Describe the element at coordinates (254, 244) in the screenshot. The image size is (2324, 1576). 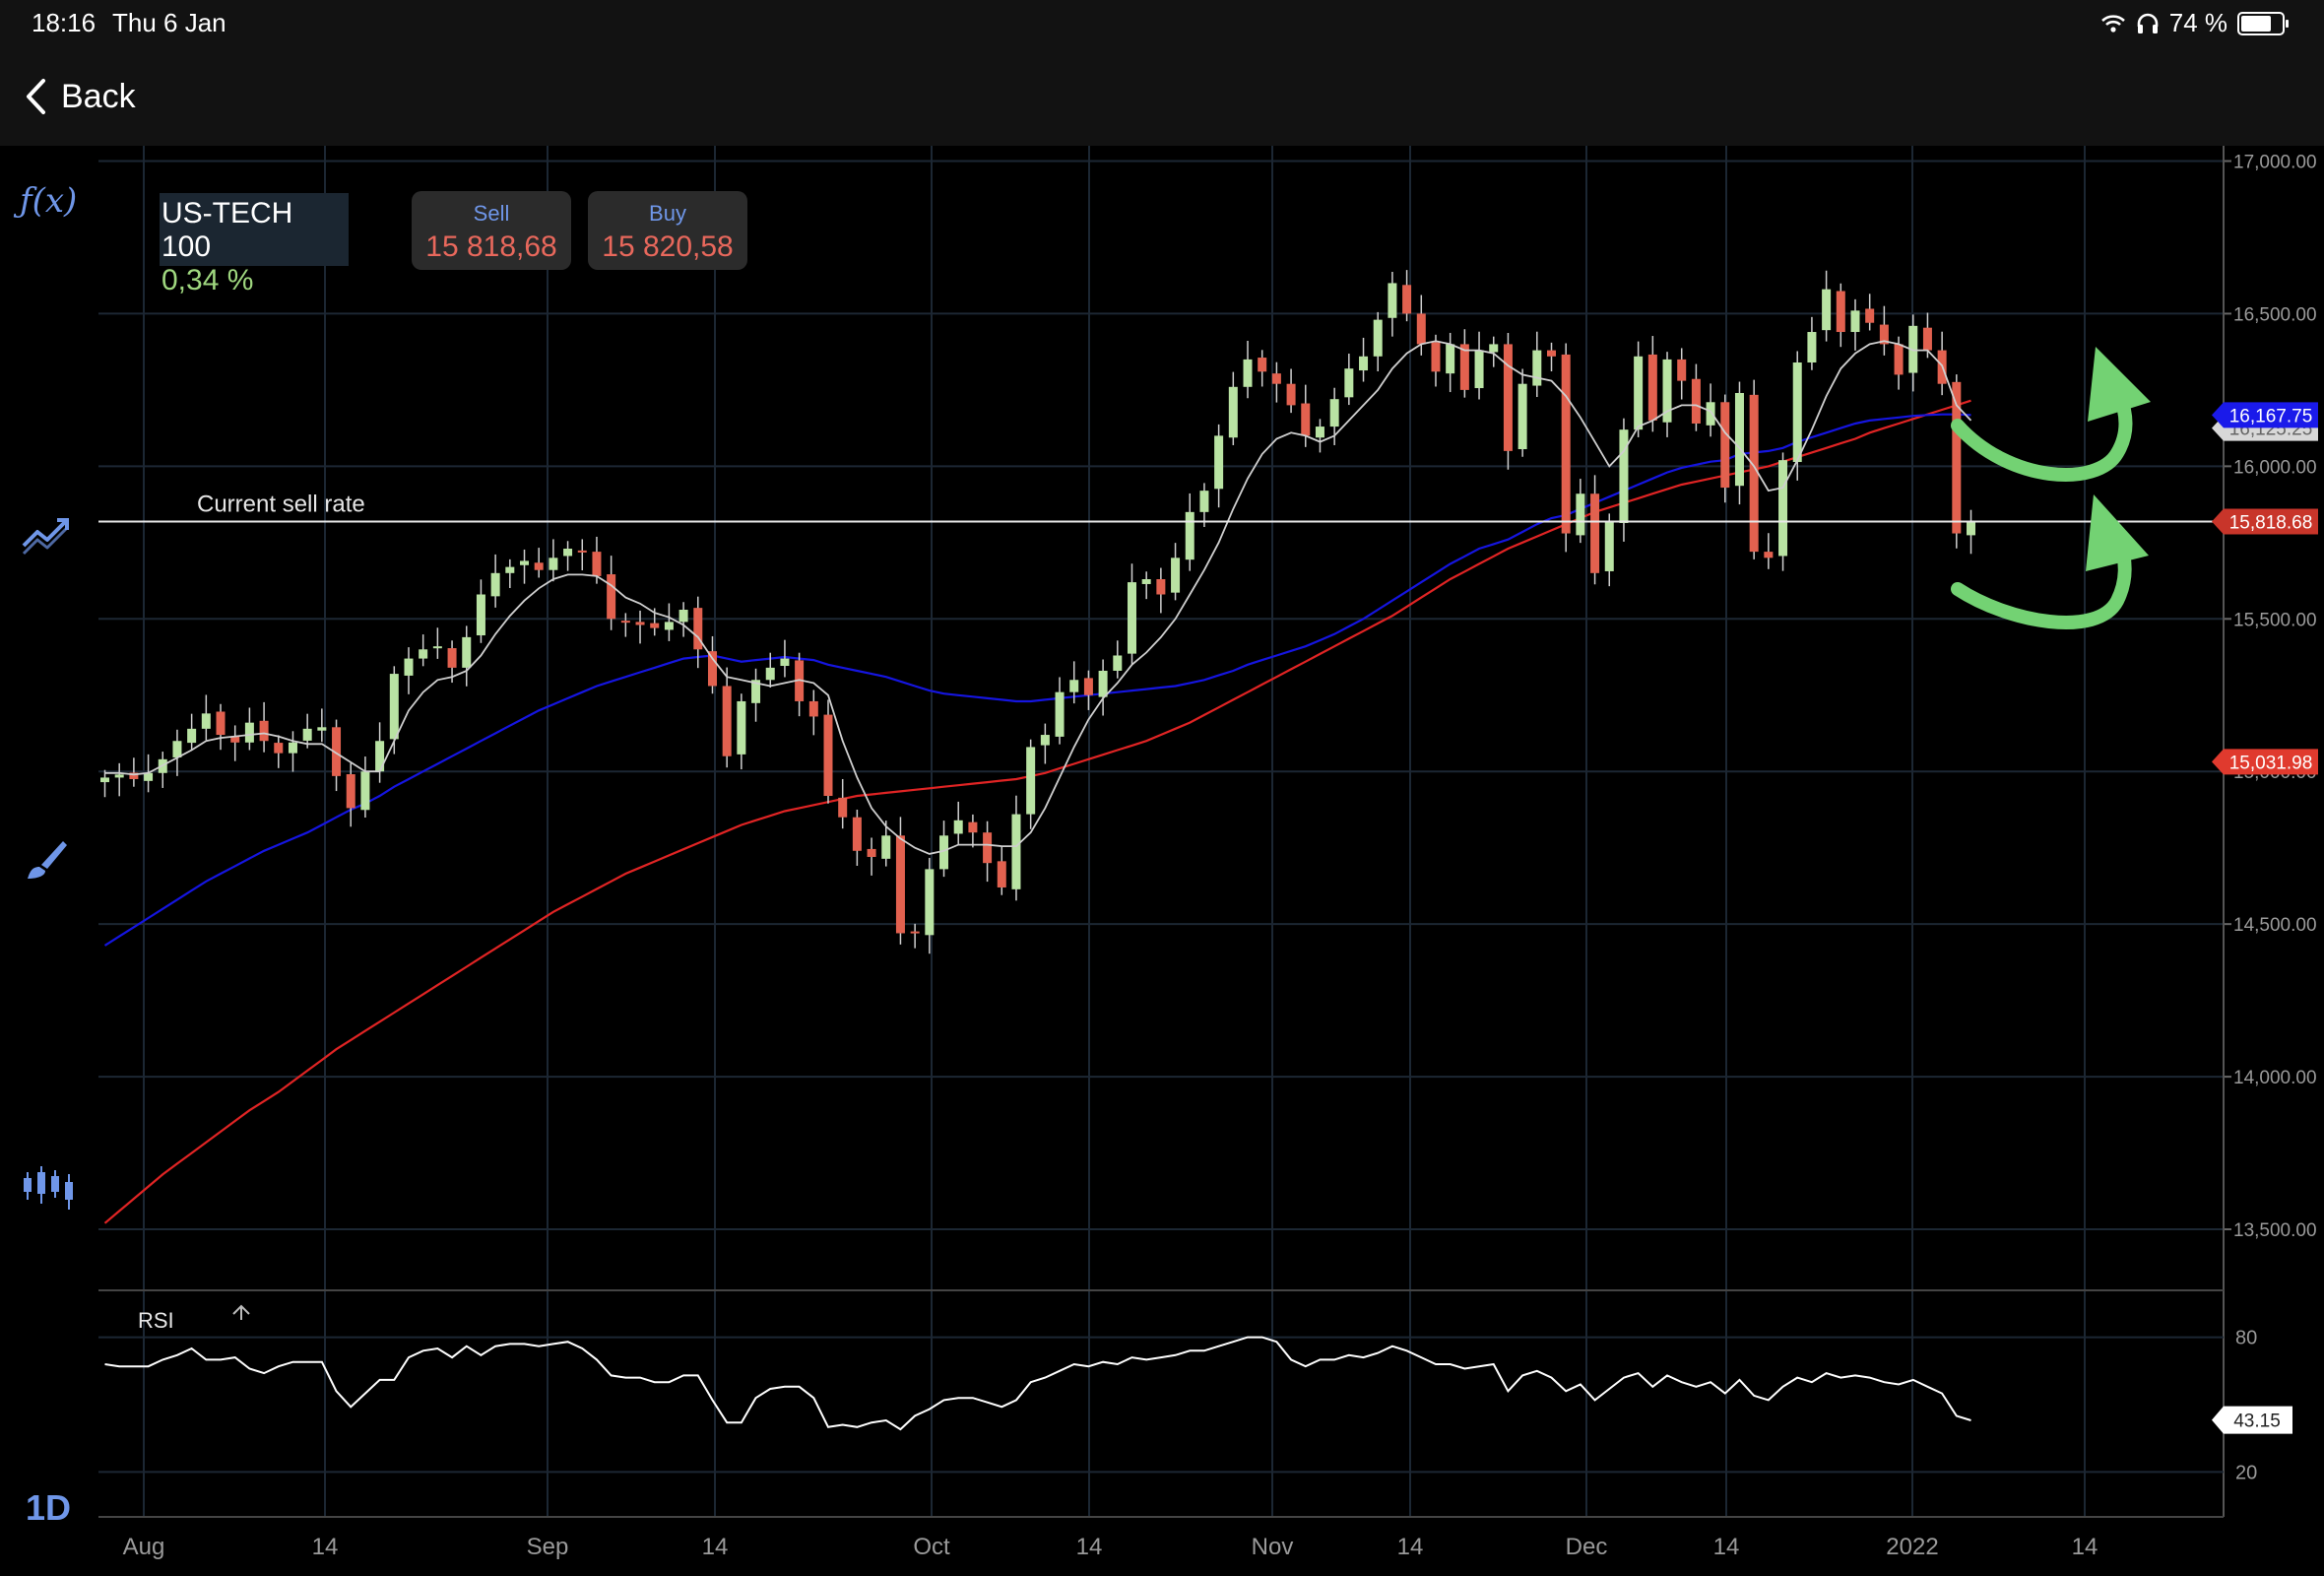
I see `instrument-info: US-TECH 100 0,34 %` at that location.